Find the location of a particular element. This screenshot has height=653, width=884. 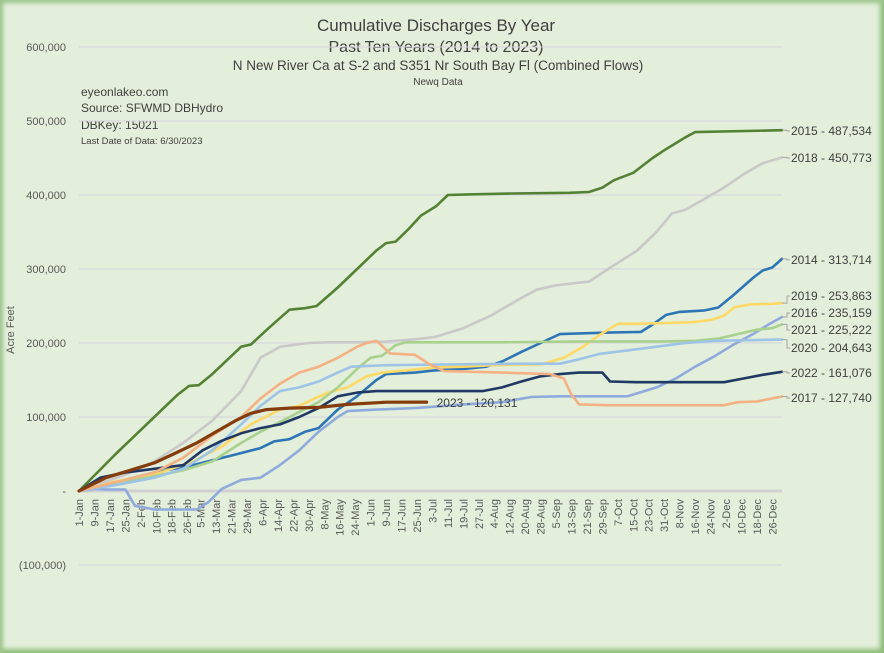

last-date-annotation: Last Date of Data: 6/30/2023 is located at coordinates (141, 141).